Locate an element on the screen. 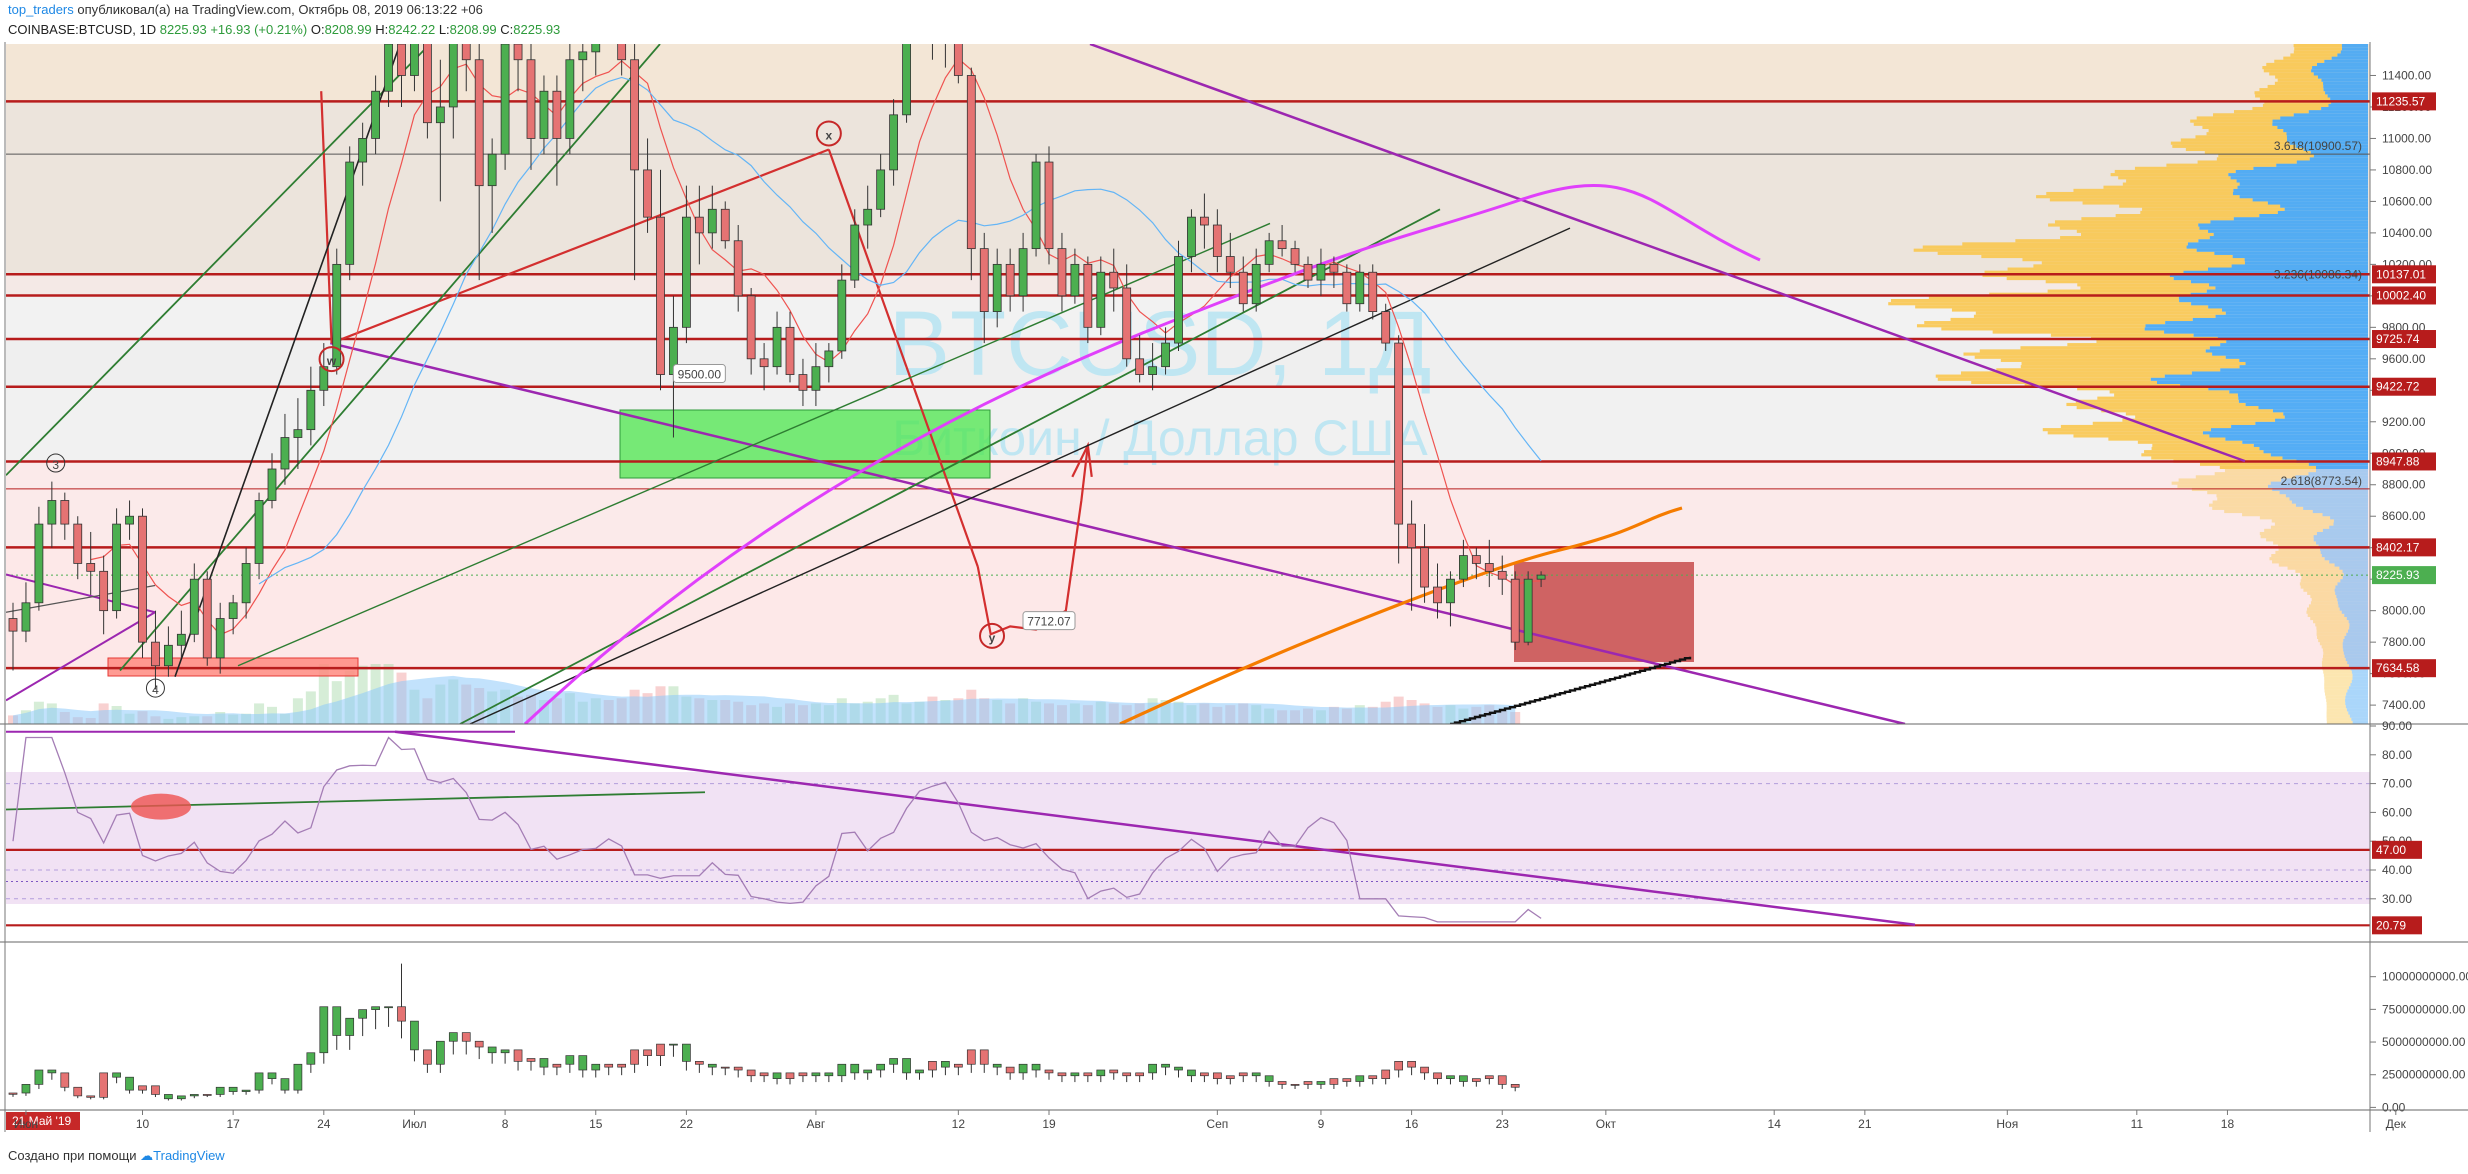 Image resolution: width=2468 pixels, height=1174 pixels. time-tick-label: 24 is located at coordinates (324, 1124).